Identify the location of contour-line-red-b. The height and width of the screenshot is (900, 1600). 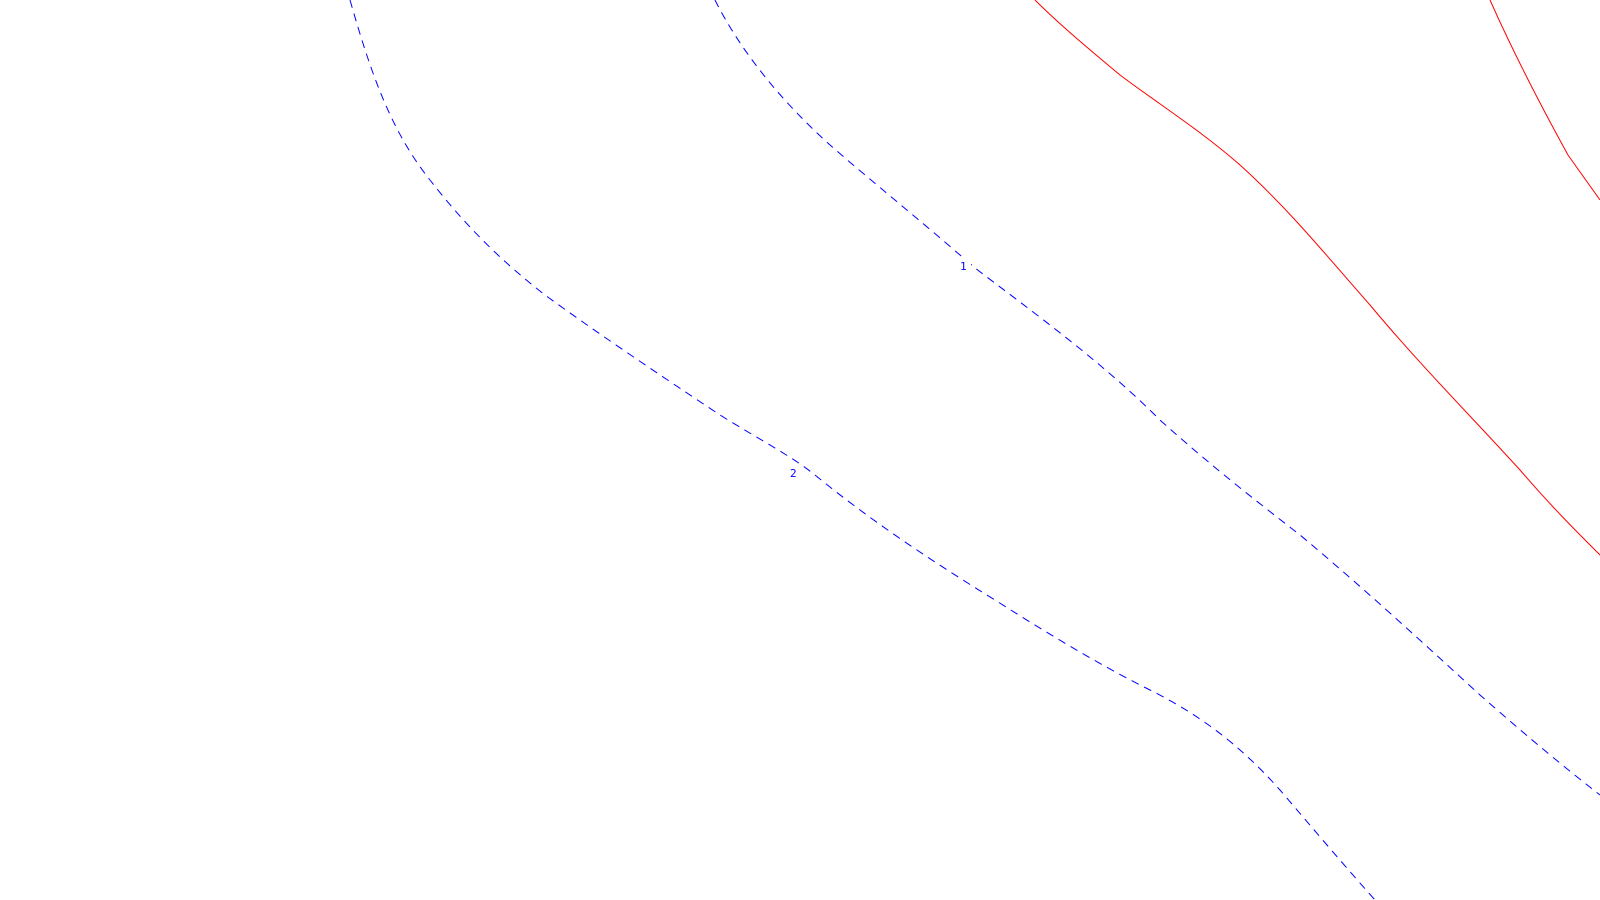
(1544, 100).